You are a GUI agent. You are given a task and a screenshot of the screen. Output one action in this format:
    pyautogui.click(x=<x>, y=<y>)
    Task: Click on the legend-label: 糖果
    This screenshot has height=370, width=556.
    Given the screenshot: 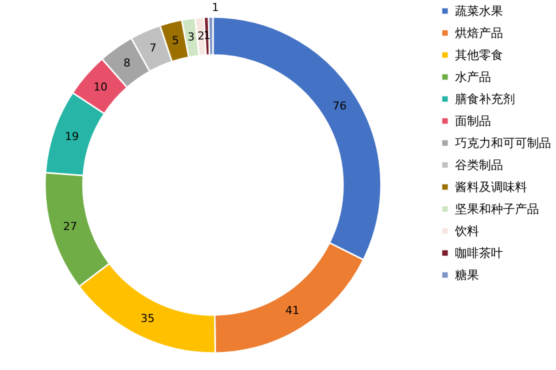 What is the action you would take?
    pyautogui.click(x=467, y=275)
    